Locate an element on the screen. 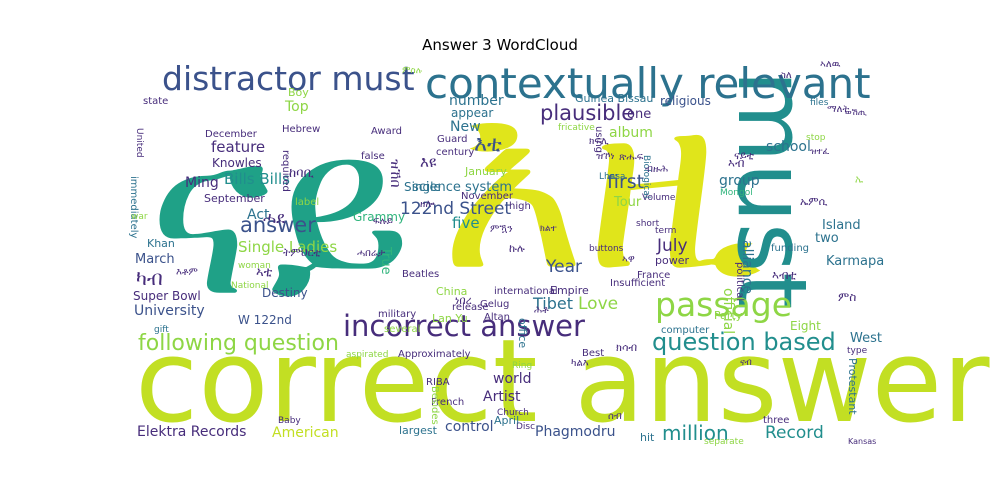 This screenshot has height=500, width=1000. word-act: Act is located at coordinates (258, 215).